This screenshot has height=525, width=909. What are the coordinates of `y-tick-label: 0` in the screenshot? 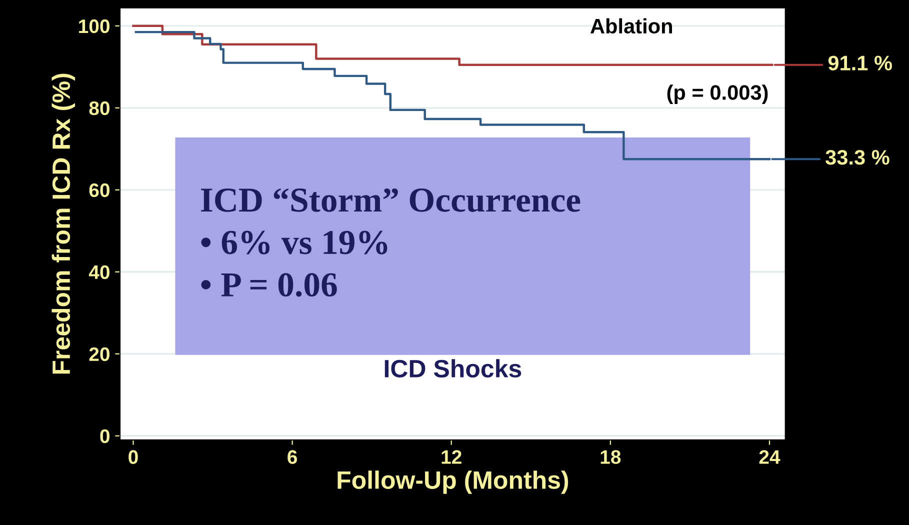 It's located at (105, 436).